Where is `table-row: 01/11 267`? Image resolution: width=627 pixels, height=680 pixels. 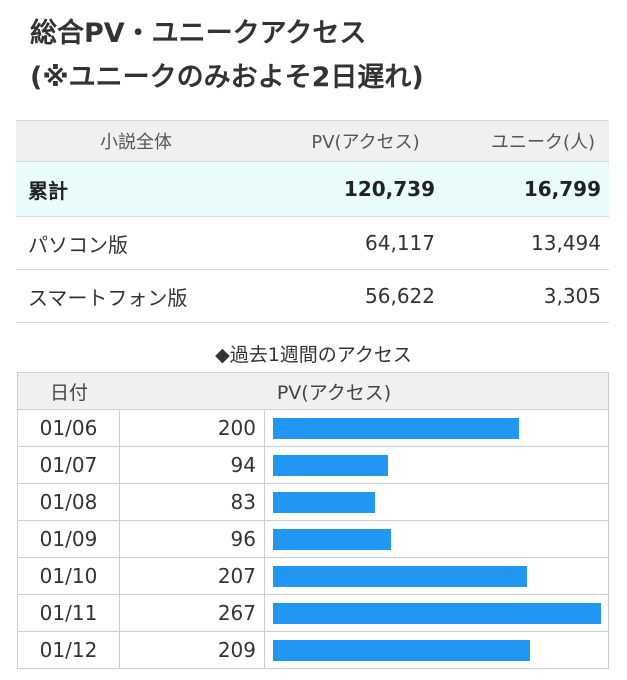 table-row: 01/11 267 is located at coordinates (313, 613).